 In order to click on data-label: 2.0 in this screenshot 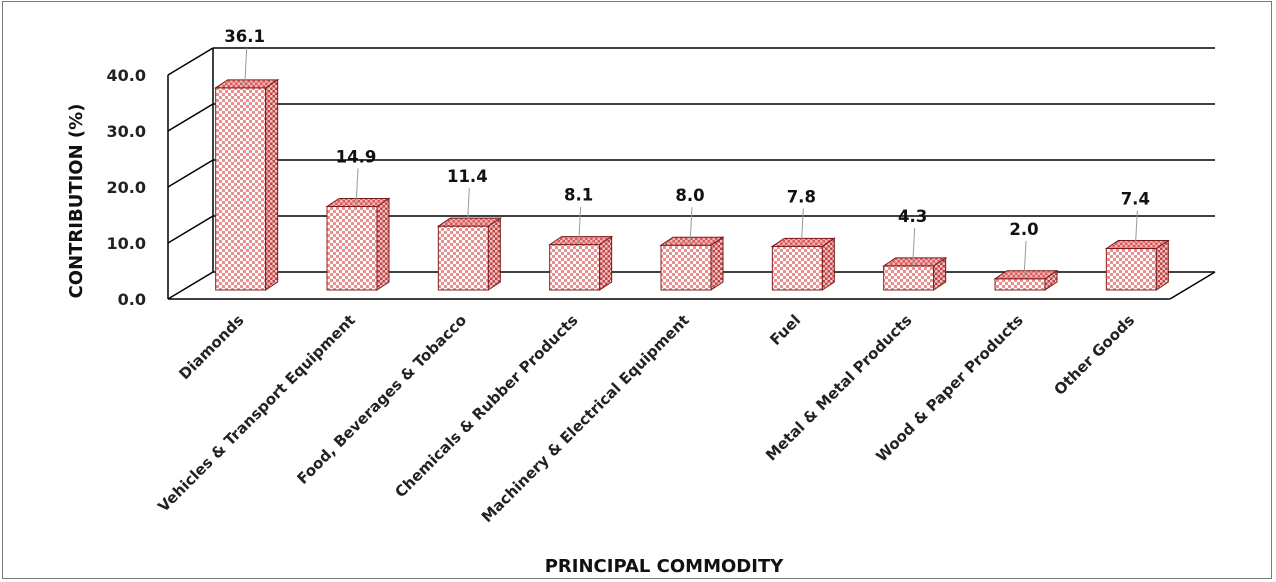, I will do `click(1023, 229)`.